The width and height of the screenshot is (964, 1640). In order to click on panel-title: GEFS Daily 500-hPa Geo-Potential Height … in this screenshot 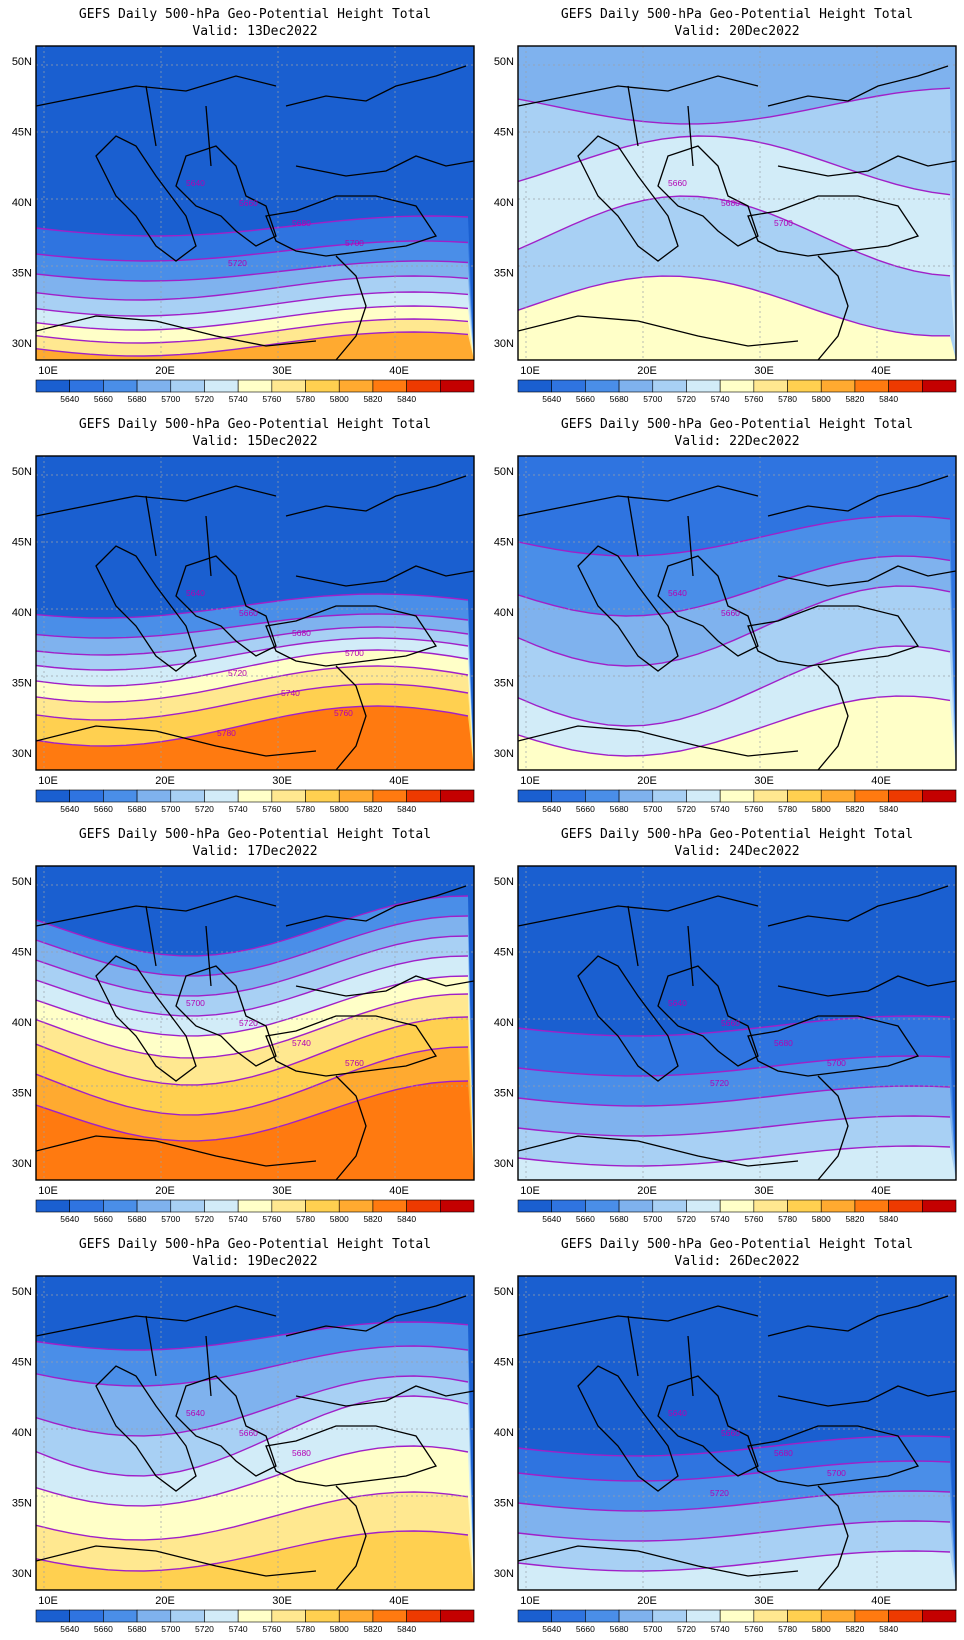, I will do `click(737, 14)`.